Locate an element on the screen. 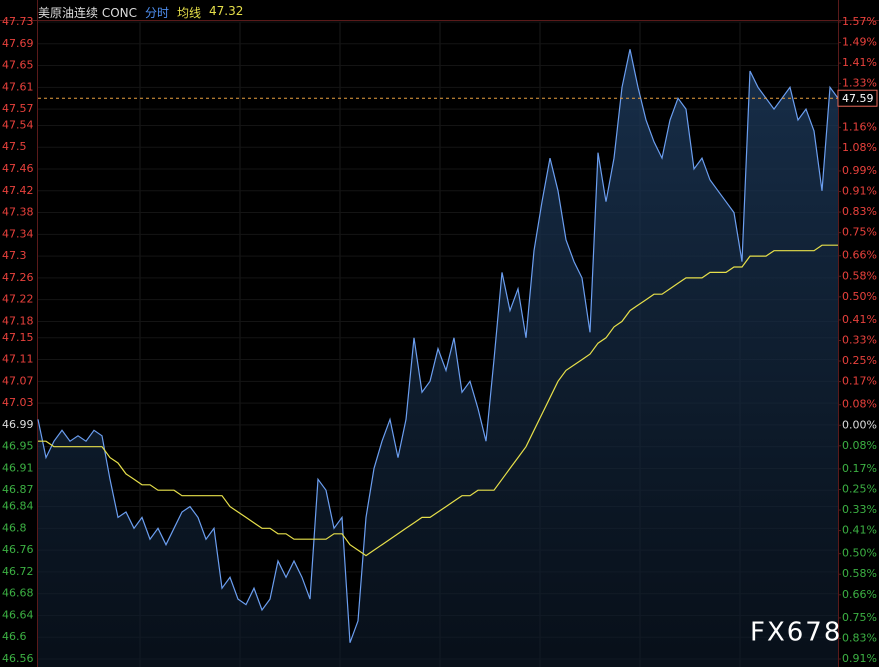 Image resolution: width=879 pixels, height=667 pixels. watermark: FX678 is located at coordinates (796, 633).